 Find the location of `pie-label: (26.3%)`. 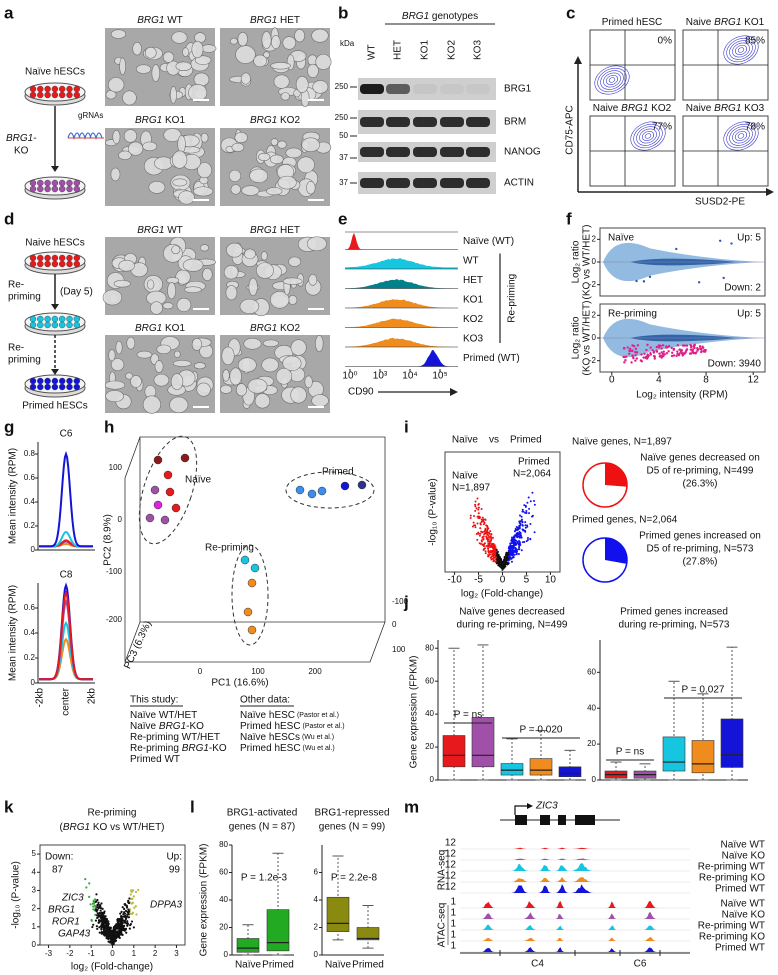

pie-label: (26.3%) is located at coordinates (699, 484).